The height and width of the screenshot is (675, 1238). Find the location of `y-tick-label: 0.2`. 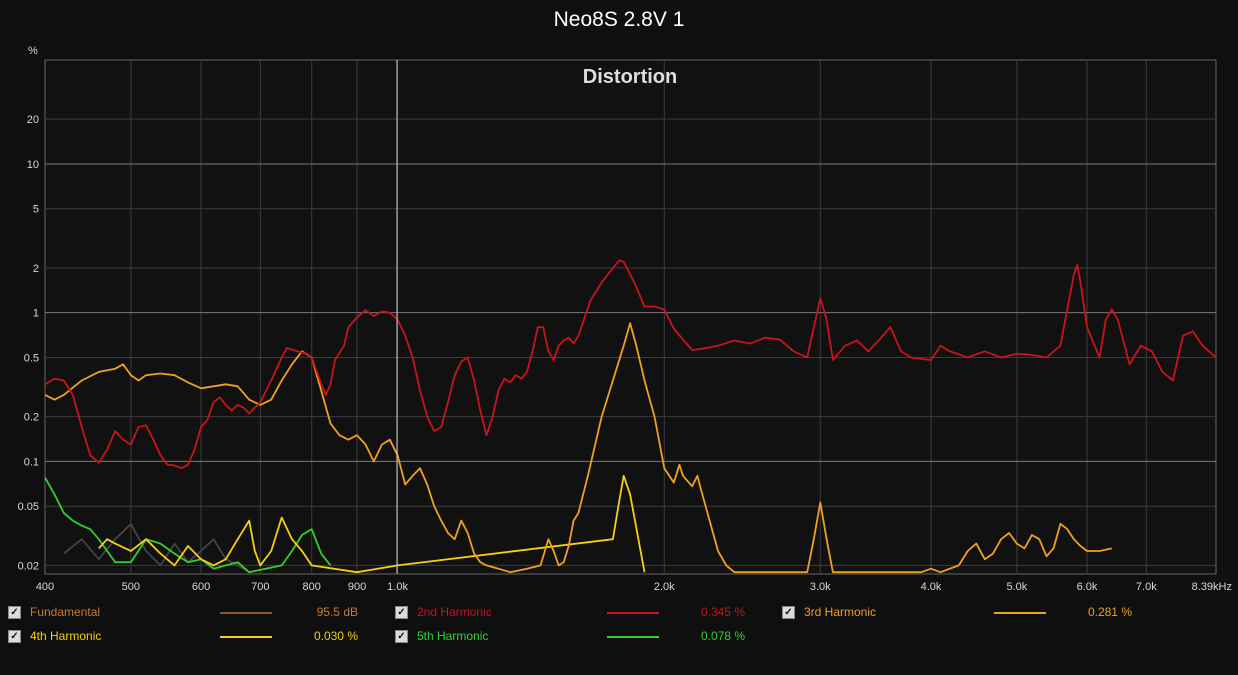

y-tick-label: 0.2 is located at coordinates (31, 418).